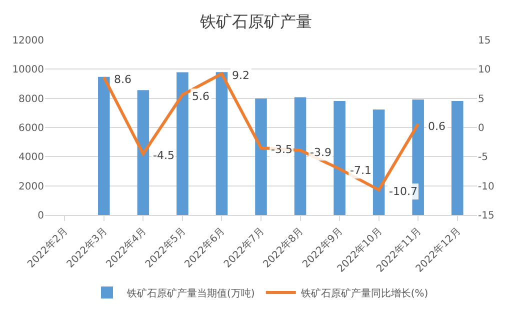  Describe the element at coordinates (321, 152) in the screenshot. I see `data-label: -3.9` at that location.